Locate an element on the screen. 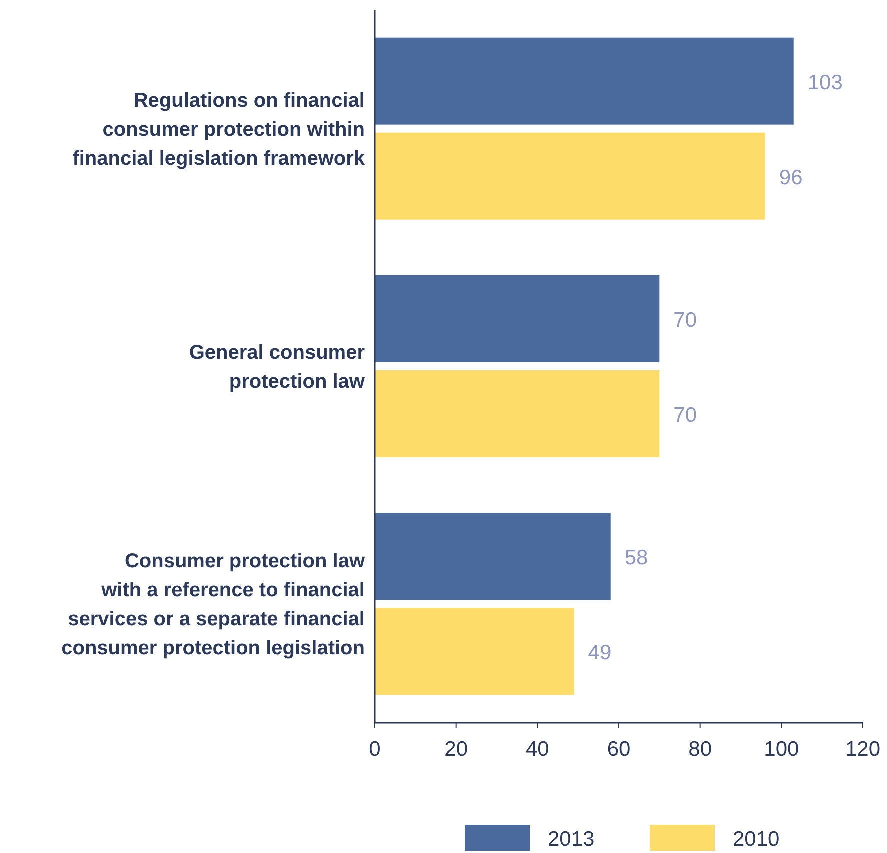  y-tick-label: Regulations on financial consumer protection within financial legislation framework is located at coordinates (219, 130).